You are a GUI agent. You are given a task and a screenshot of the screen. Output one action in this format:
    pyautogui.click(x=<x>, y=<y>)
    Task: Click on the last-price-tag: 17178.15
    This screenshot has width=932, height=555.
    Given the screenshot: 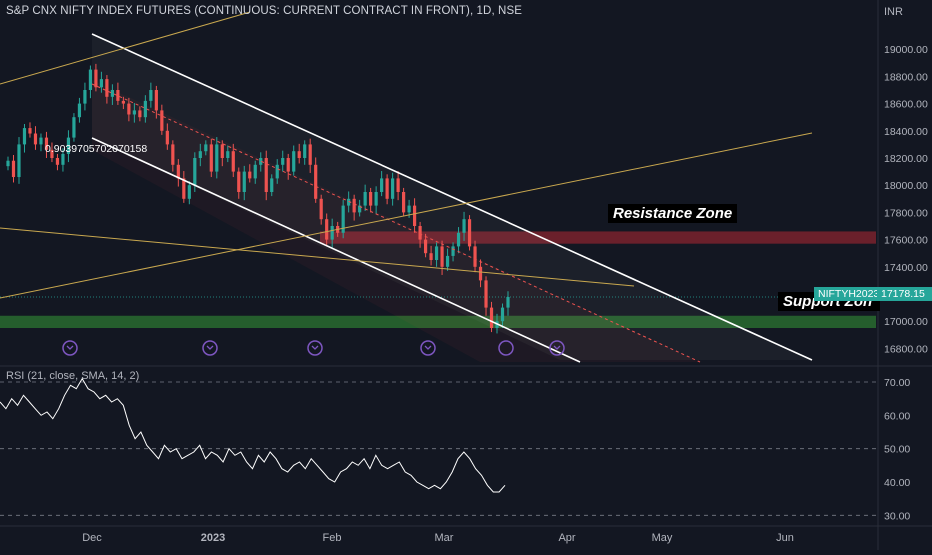 What is the action you would take?
    pyautogui.click(x=904, y=294)
    